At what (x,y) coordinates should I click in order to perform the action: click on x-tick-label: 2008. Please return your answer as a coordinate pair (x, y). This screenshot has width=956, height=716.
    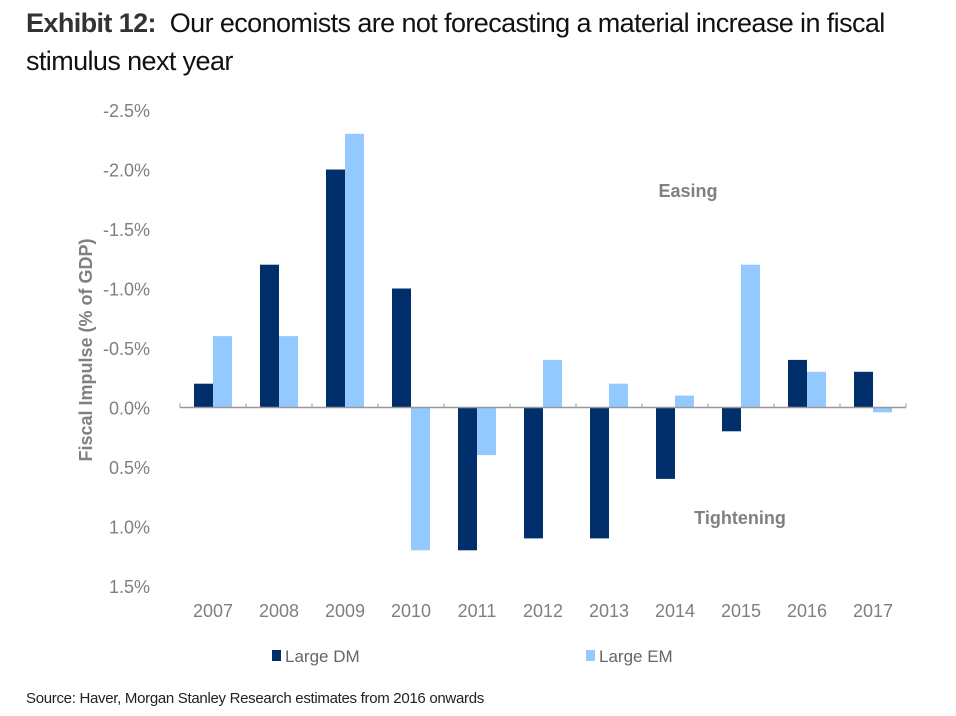
    Looking at the image, I should click on (279, 611).